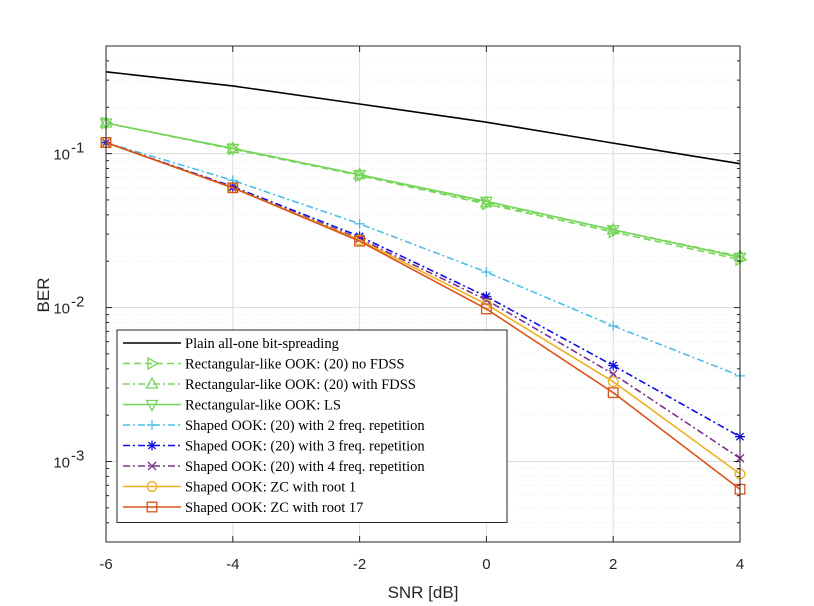 The width and height of the screenshot is (814, 606). I want to click on x-tick-label: 0, so click(486, 564).